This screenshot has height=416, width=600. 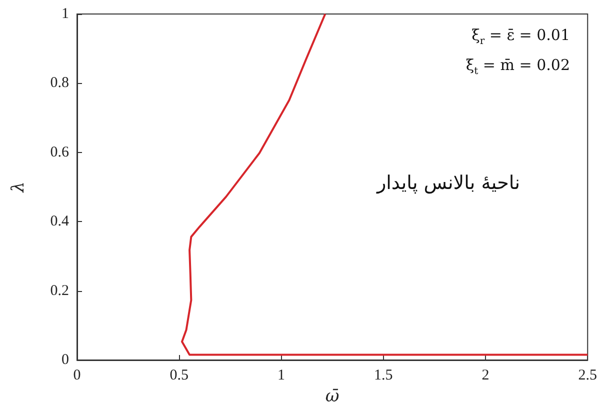 I want to click on y-tick-label: 0.6, so click(x=60, y=152).